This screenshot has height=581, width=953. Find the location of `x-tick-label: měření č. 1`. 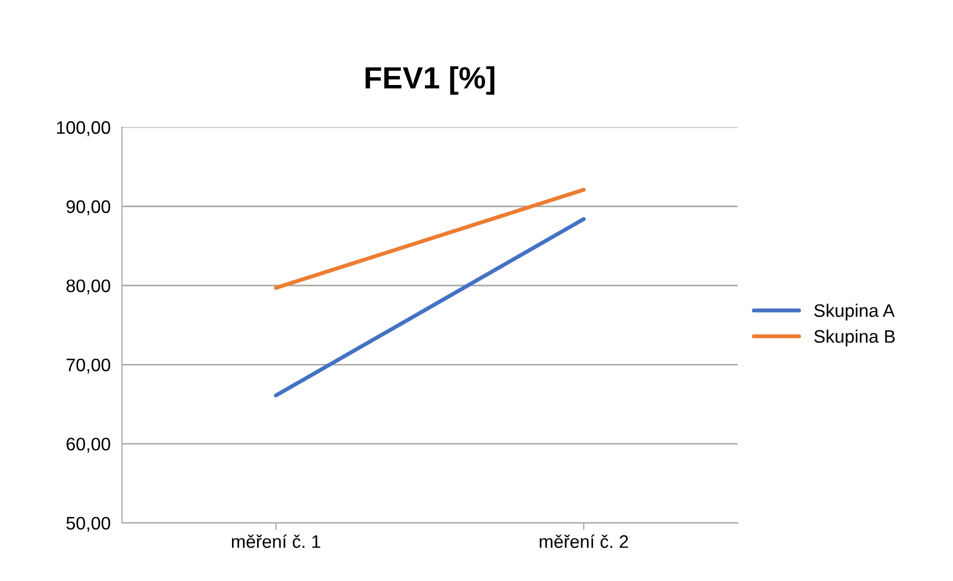

x-tick-label: měření č. 1 is located at coordinates (276, 541).